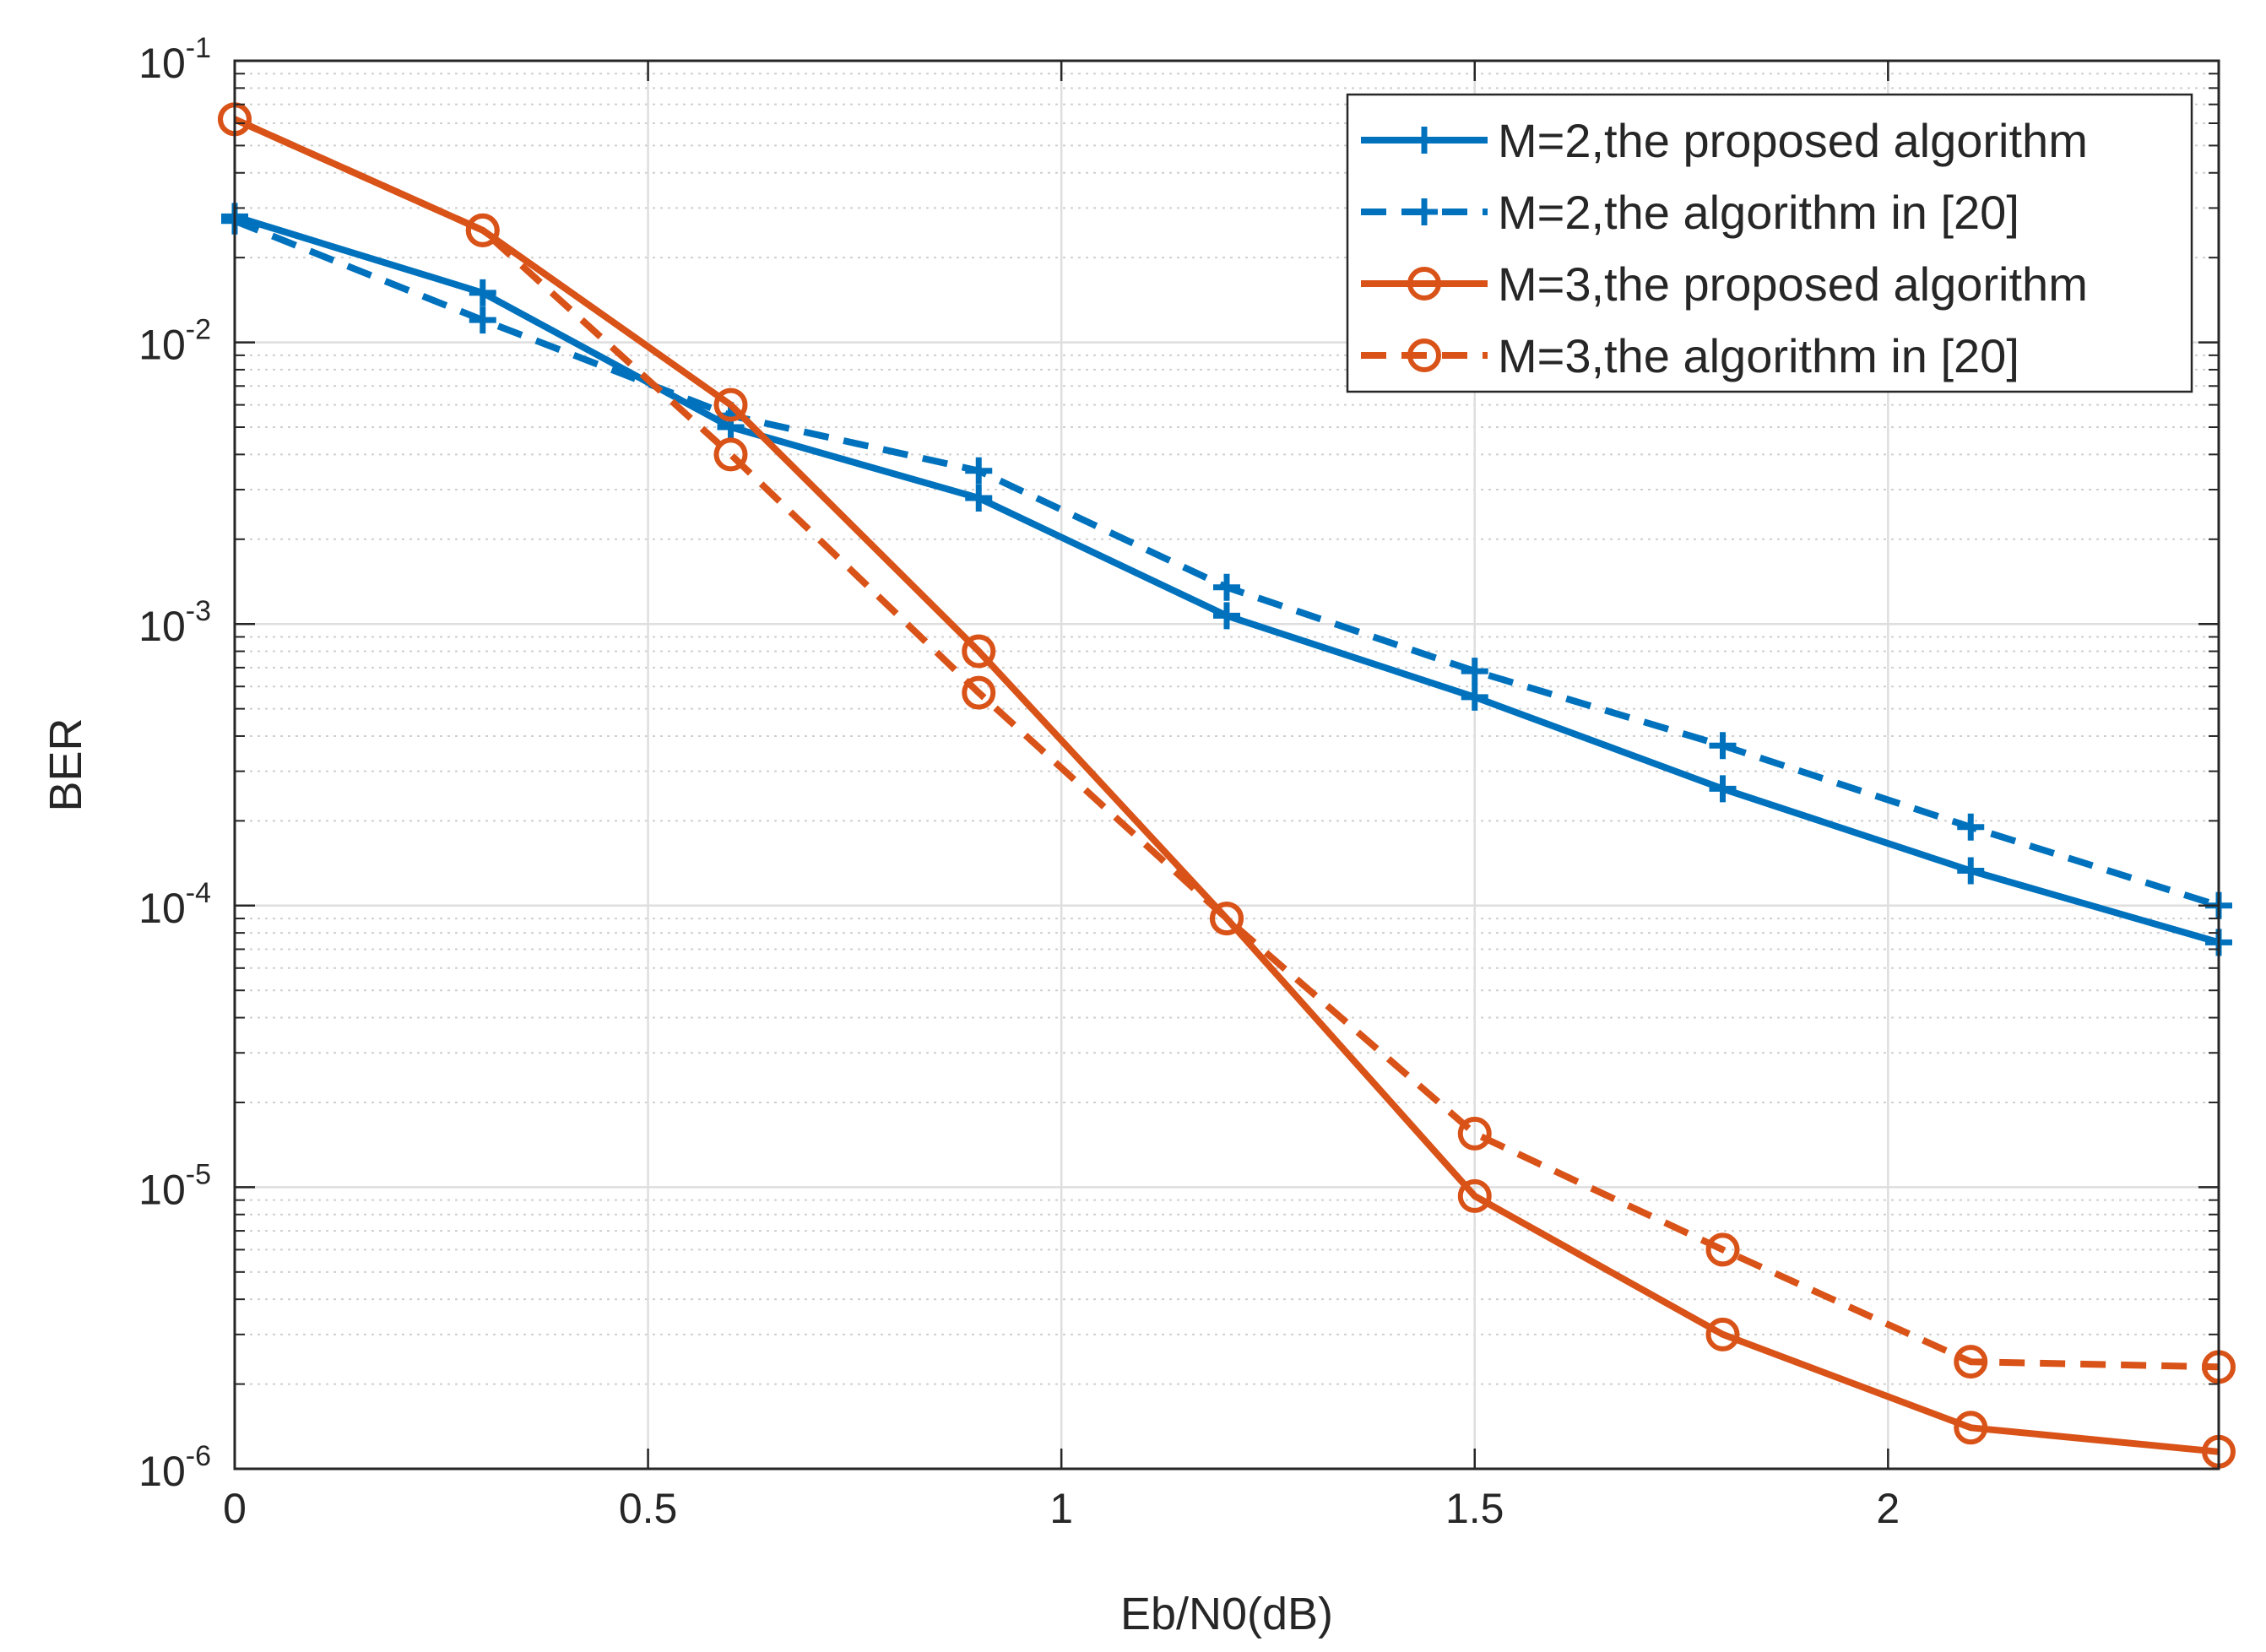 Image resolution: width=2266 pixels, height=1652 pixels. I want to click on y-tick-exponent: -6, so click(198, 1456).